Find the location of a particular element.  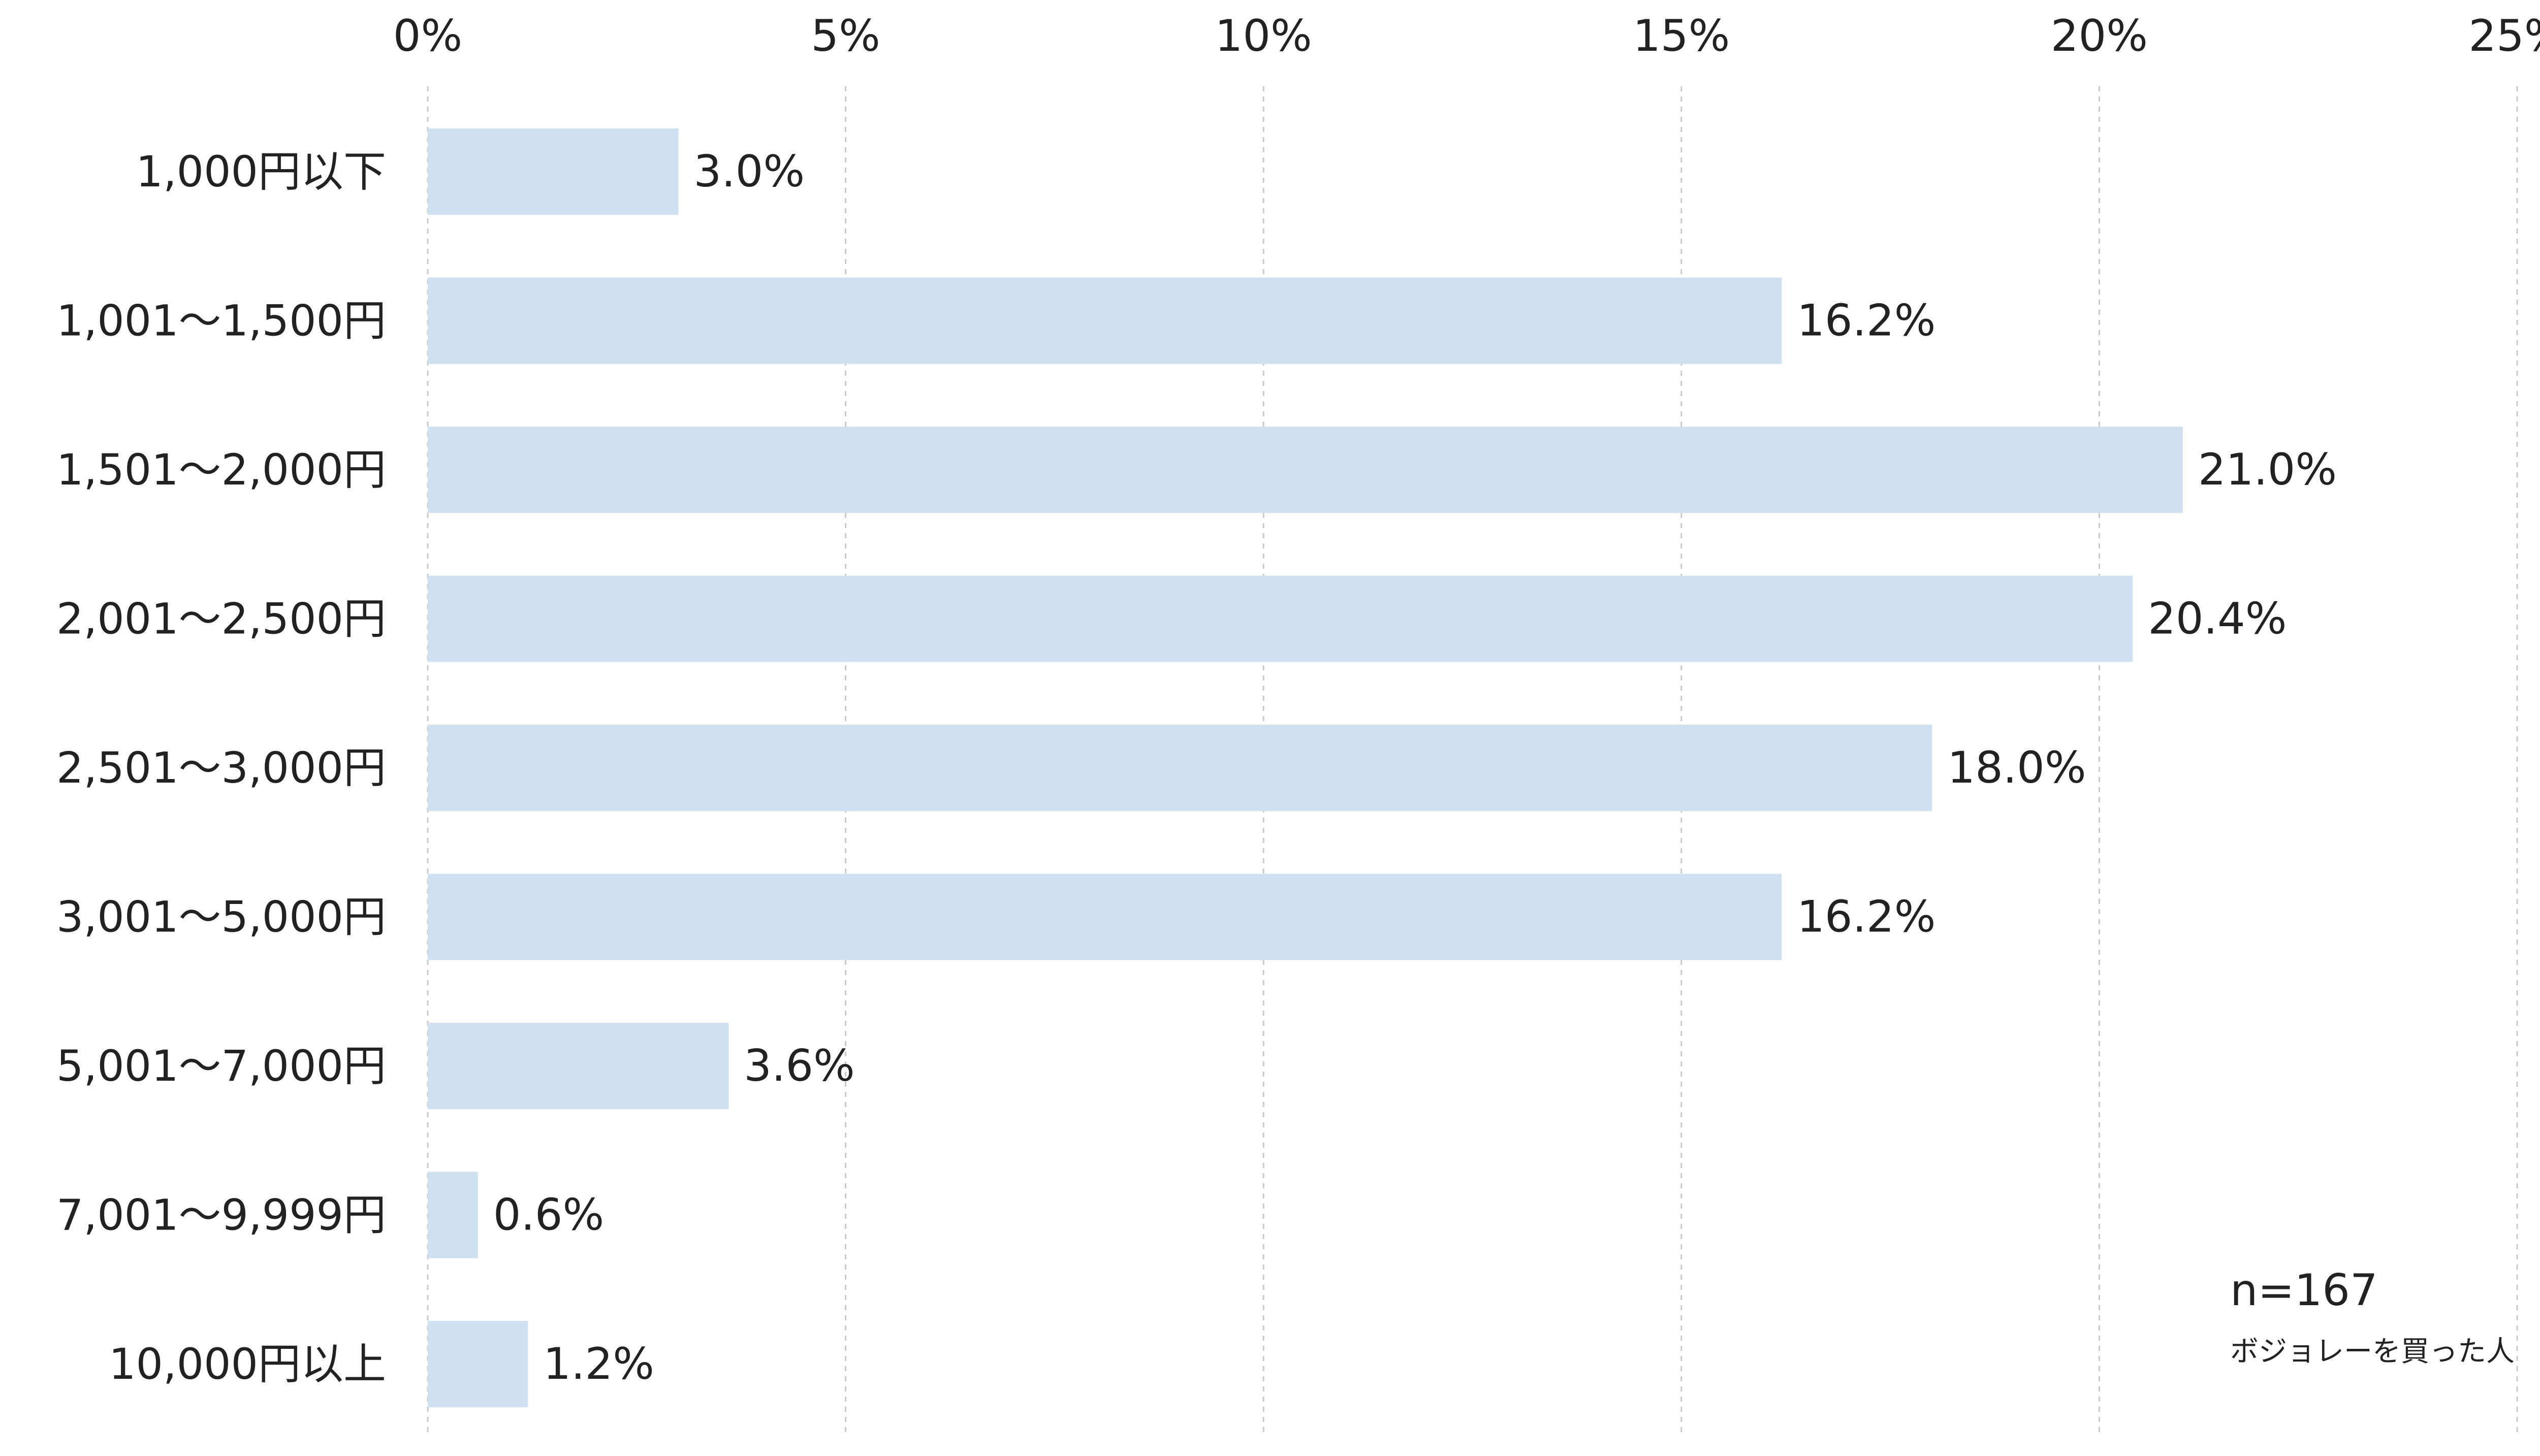

category-label: 5,001～7,000円 is located at coordinates (221, 1066).